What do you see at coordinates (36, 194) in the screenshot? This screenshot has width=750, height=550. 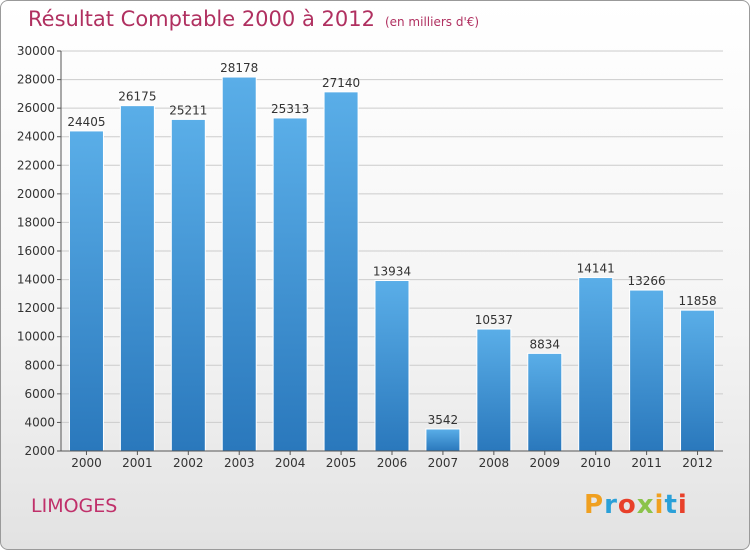 I see `y-tick-label: 20000` at bounding box center [36, 194].